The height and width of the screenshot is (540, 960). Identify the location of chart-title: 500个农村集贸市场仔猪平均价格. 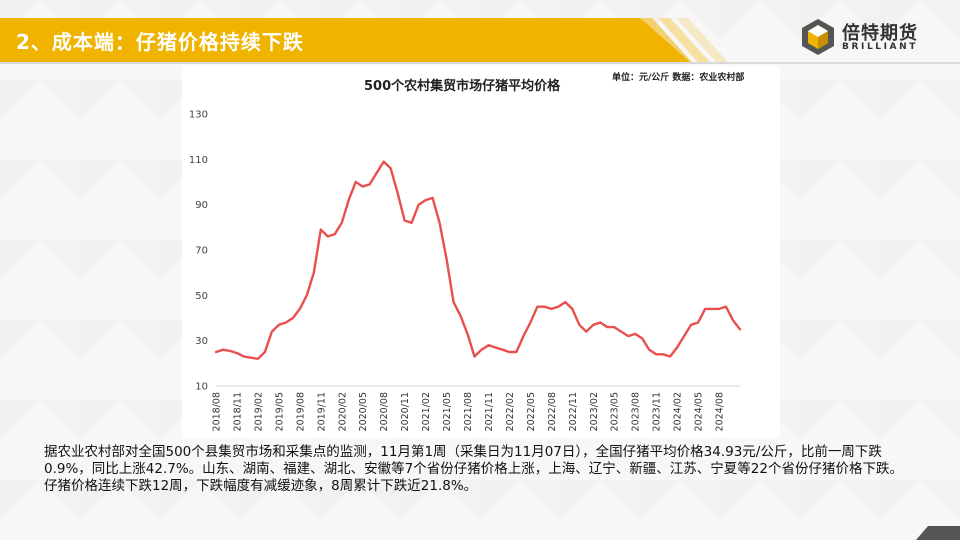
(462, 86).